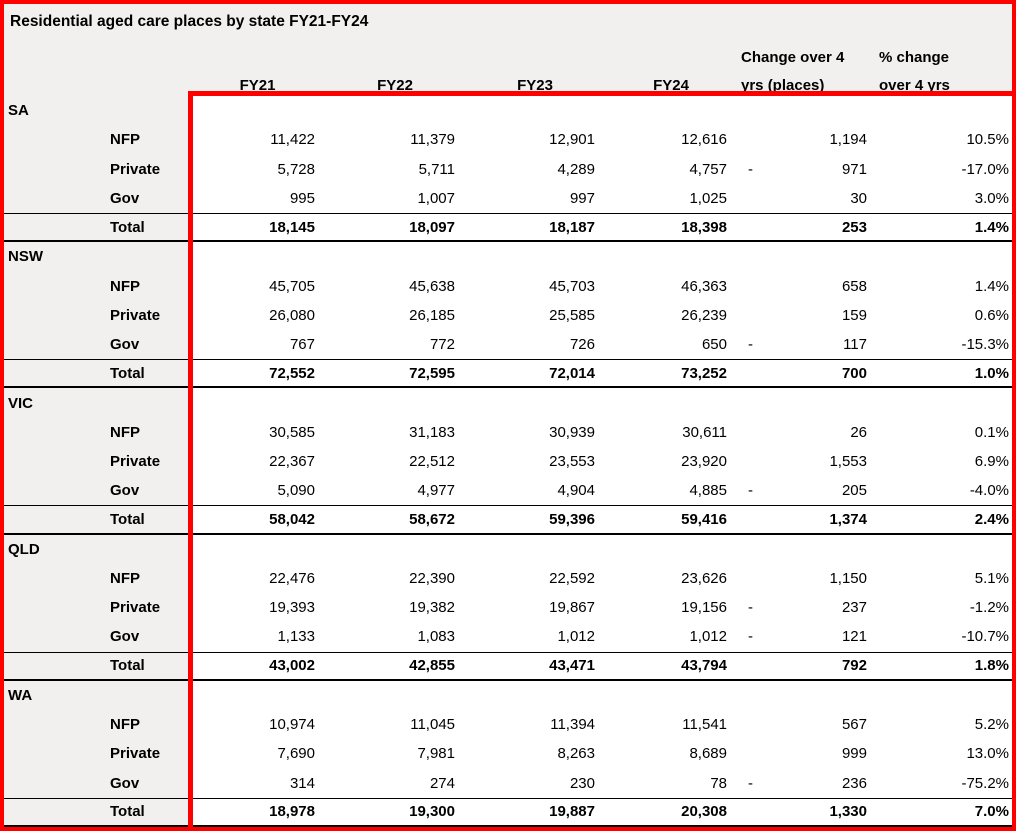  What do you see at coordinates (989, 608) in the screenshot?
I see `cell-pct-change: -1.2%` at bounding box center [989, 608].